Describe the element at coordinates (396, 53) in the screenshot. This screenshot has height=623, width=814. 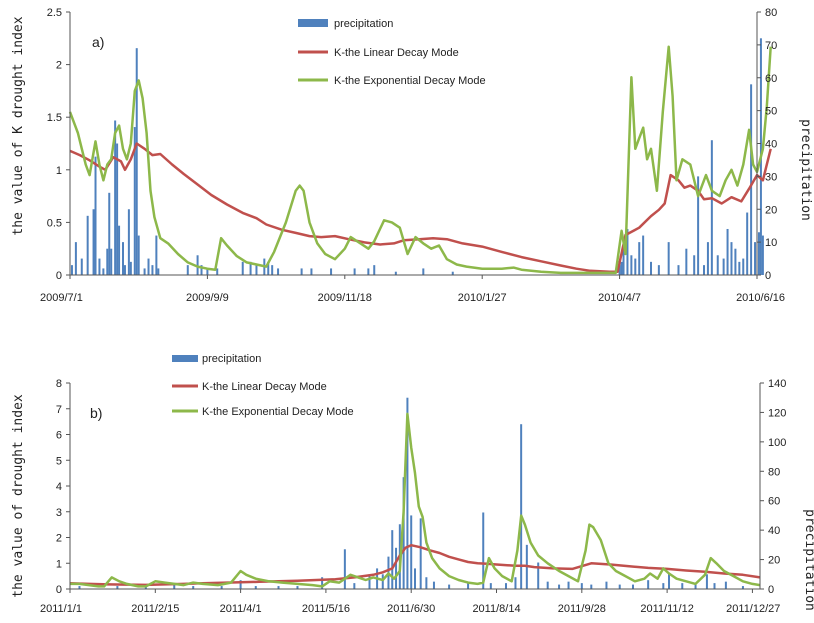
I see `legend-label-linear: K-the Linear Decay Mode` at that location.